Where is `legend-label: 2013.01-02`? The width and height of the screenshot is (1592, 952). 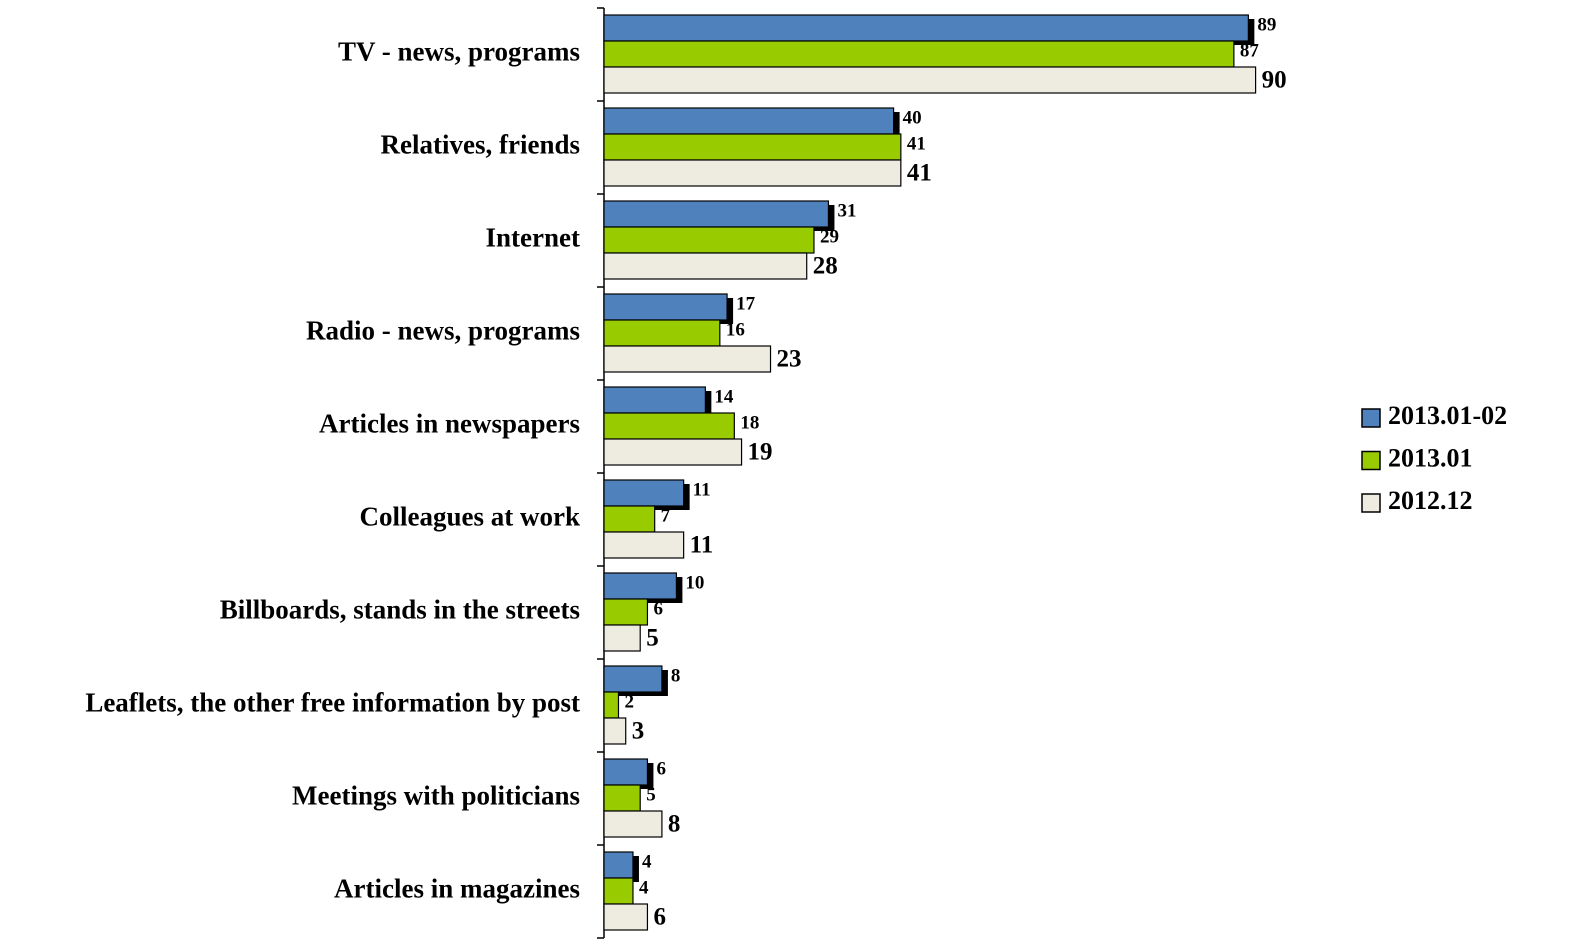 legend-label: 2013.01-02 is located at coordinates (1447, 415).